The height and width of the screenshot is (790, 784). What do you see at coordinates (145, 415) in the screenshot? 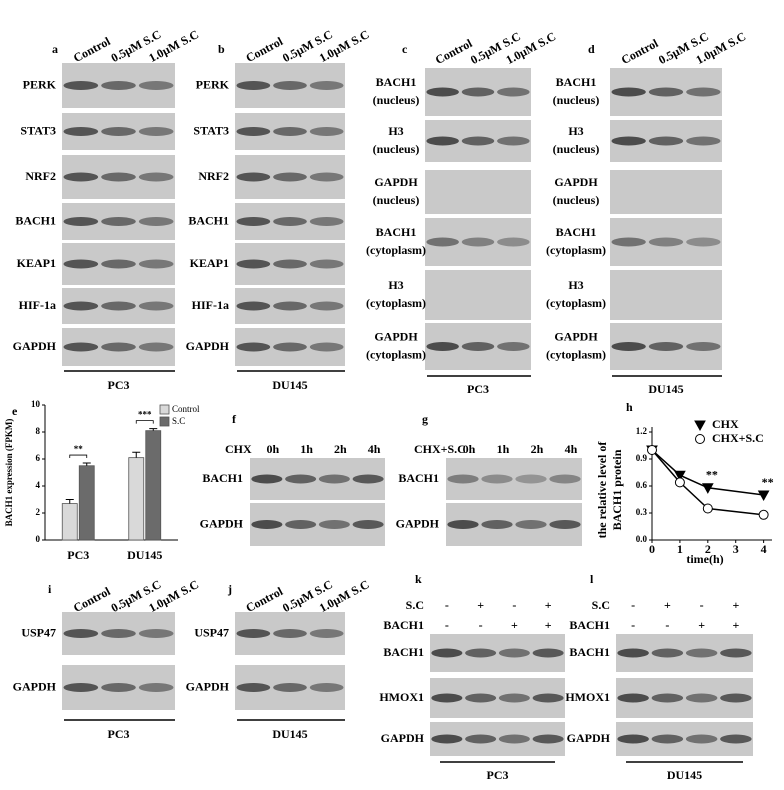
I see `significance: ***` at bounding box center [145, 415].